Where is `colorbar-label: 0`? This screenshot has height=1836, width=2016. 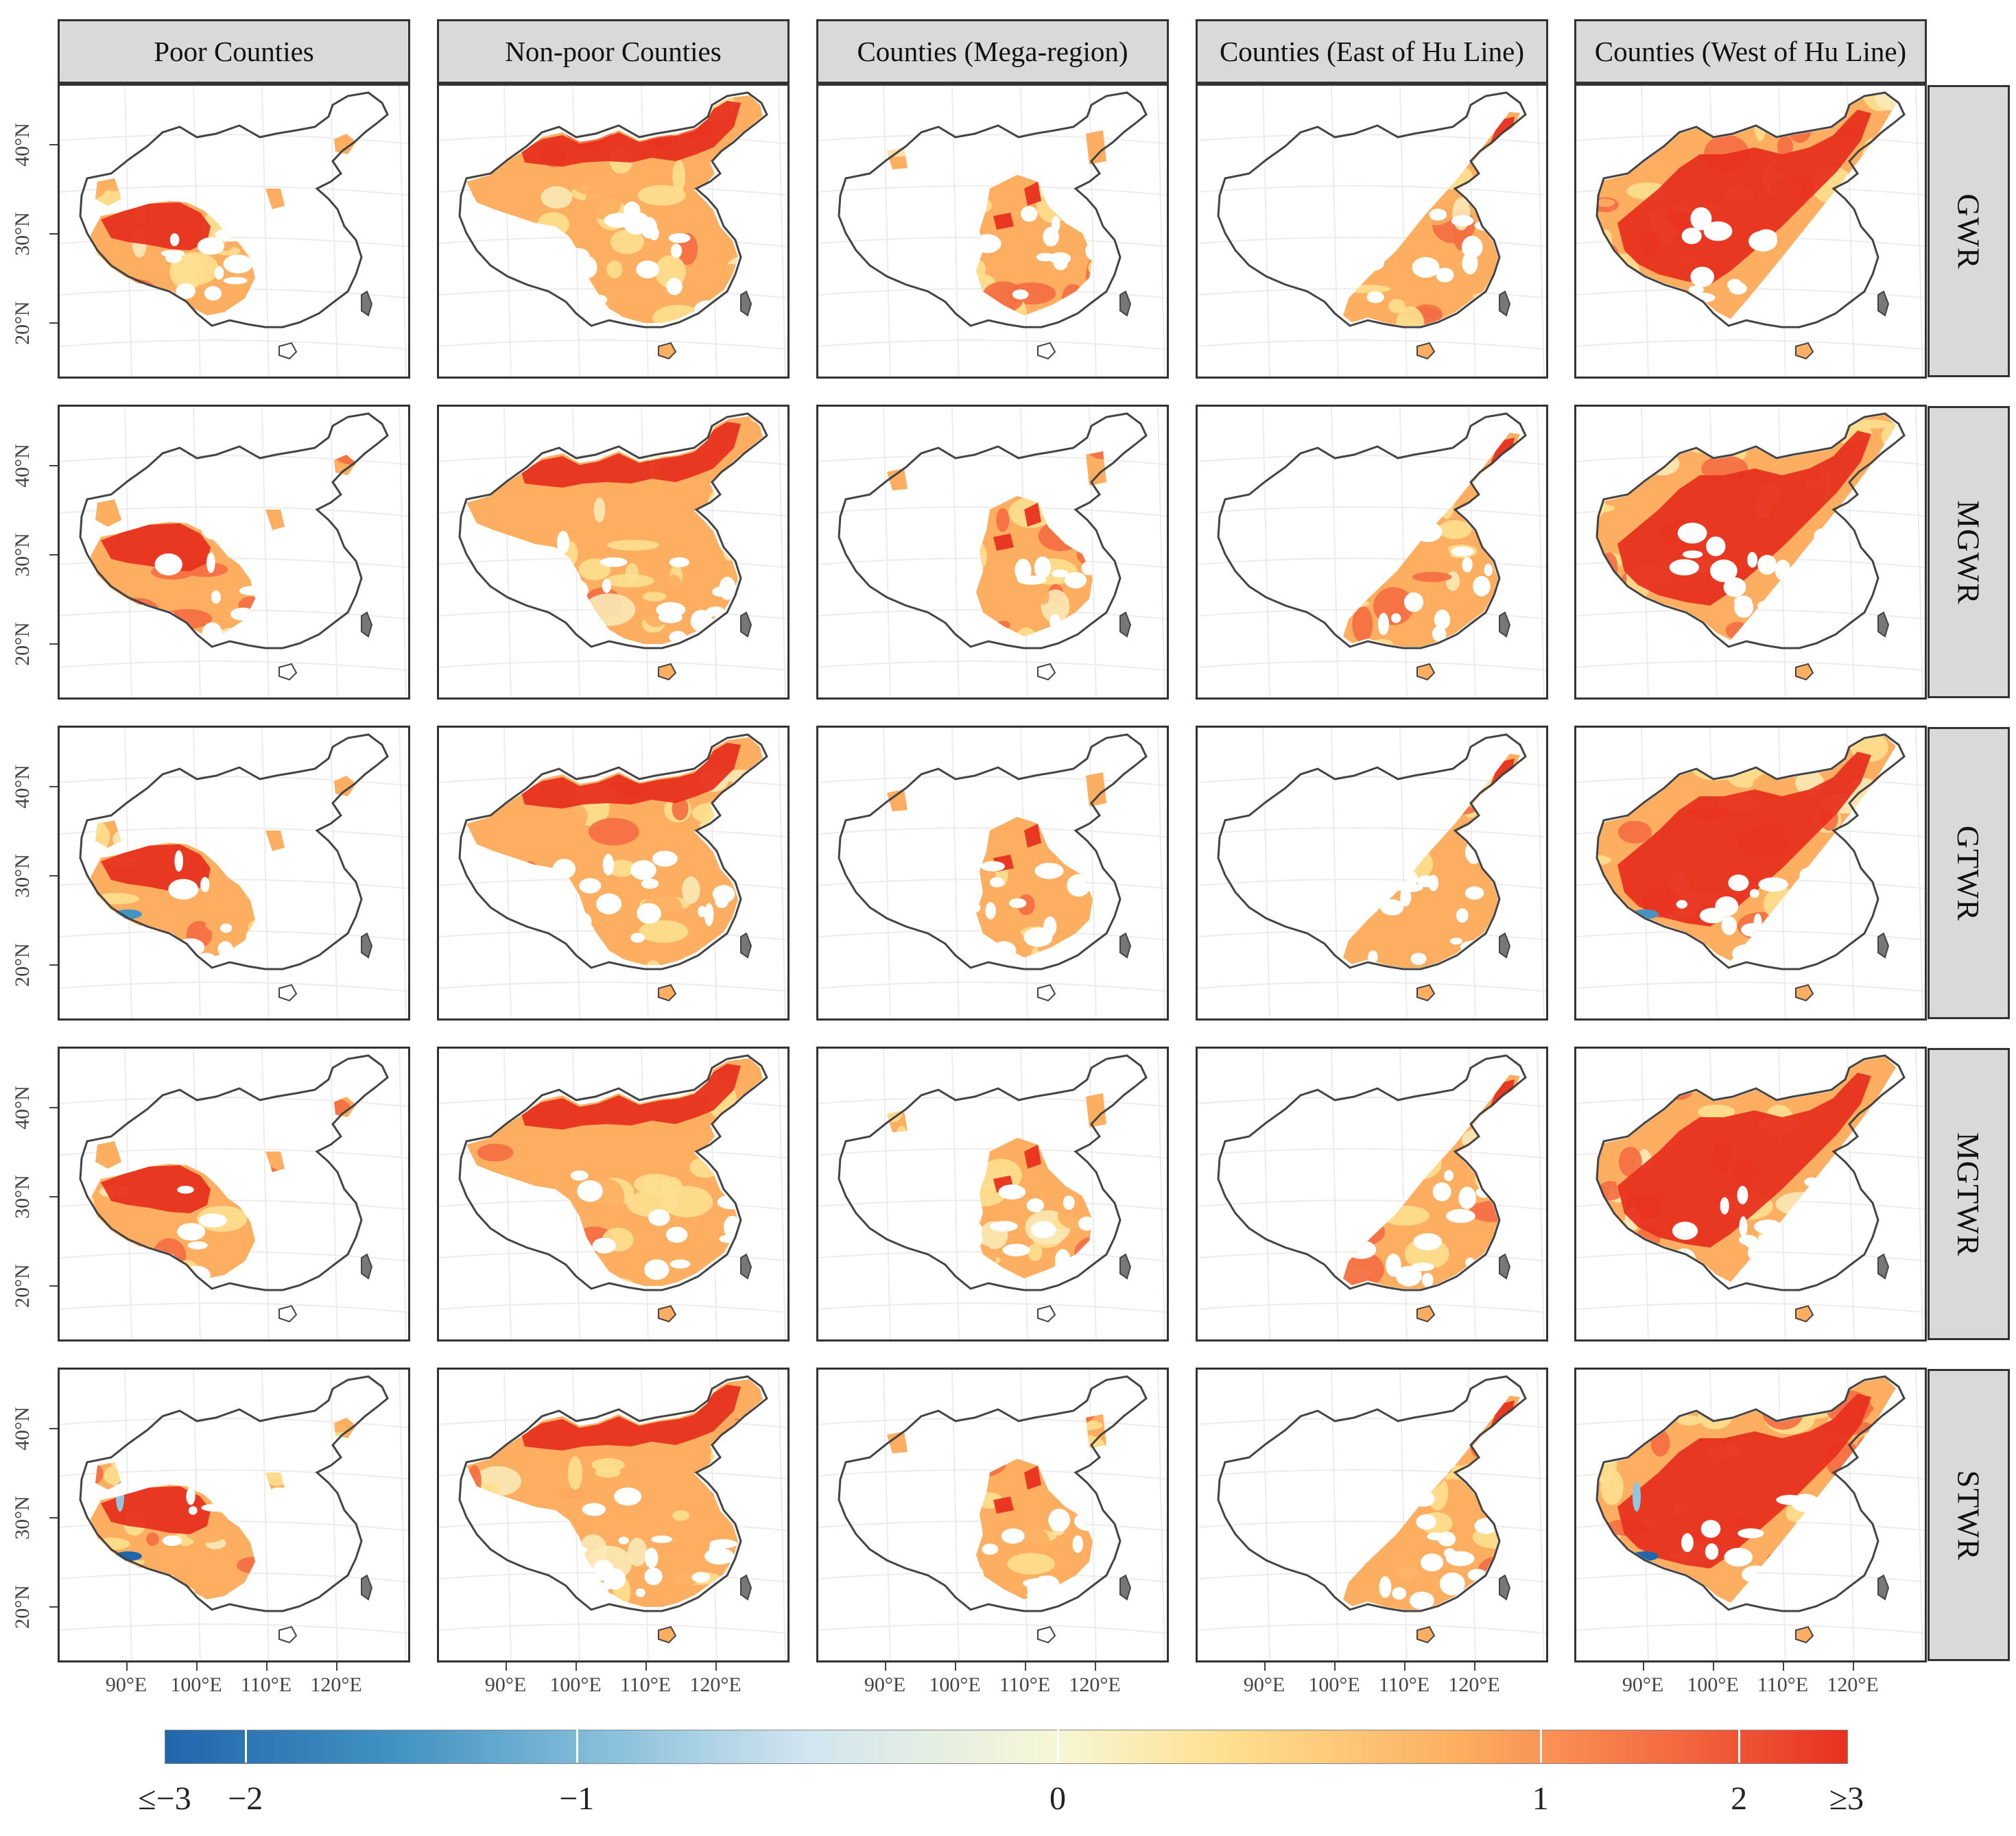 colorbar-label: 0 is located at coordinates (1057, 1799).